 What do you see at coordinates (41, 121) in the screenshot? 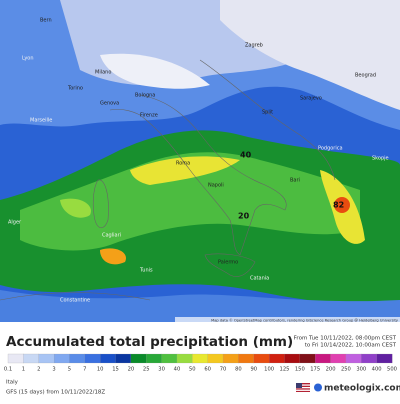
I see `place-label: Marseille` at bounding box center [41, 121].